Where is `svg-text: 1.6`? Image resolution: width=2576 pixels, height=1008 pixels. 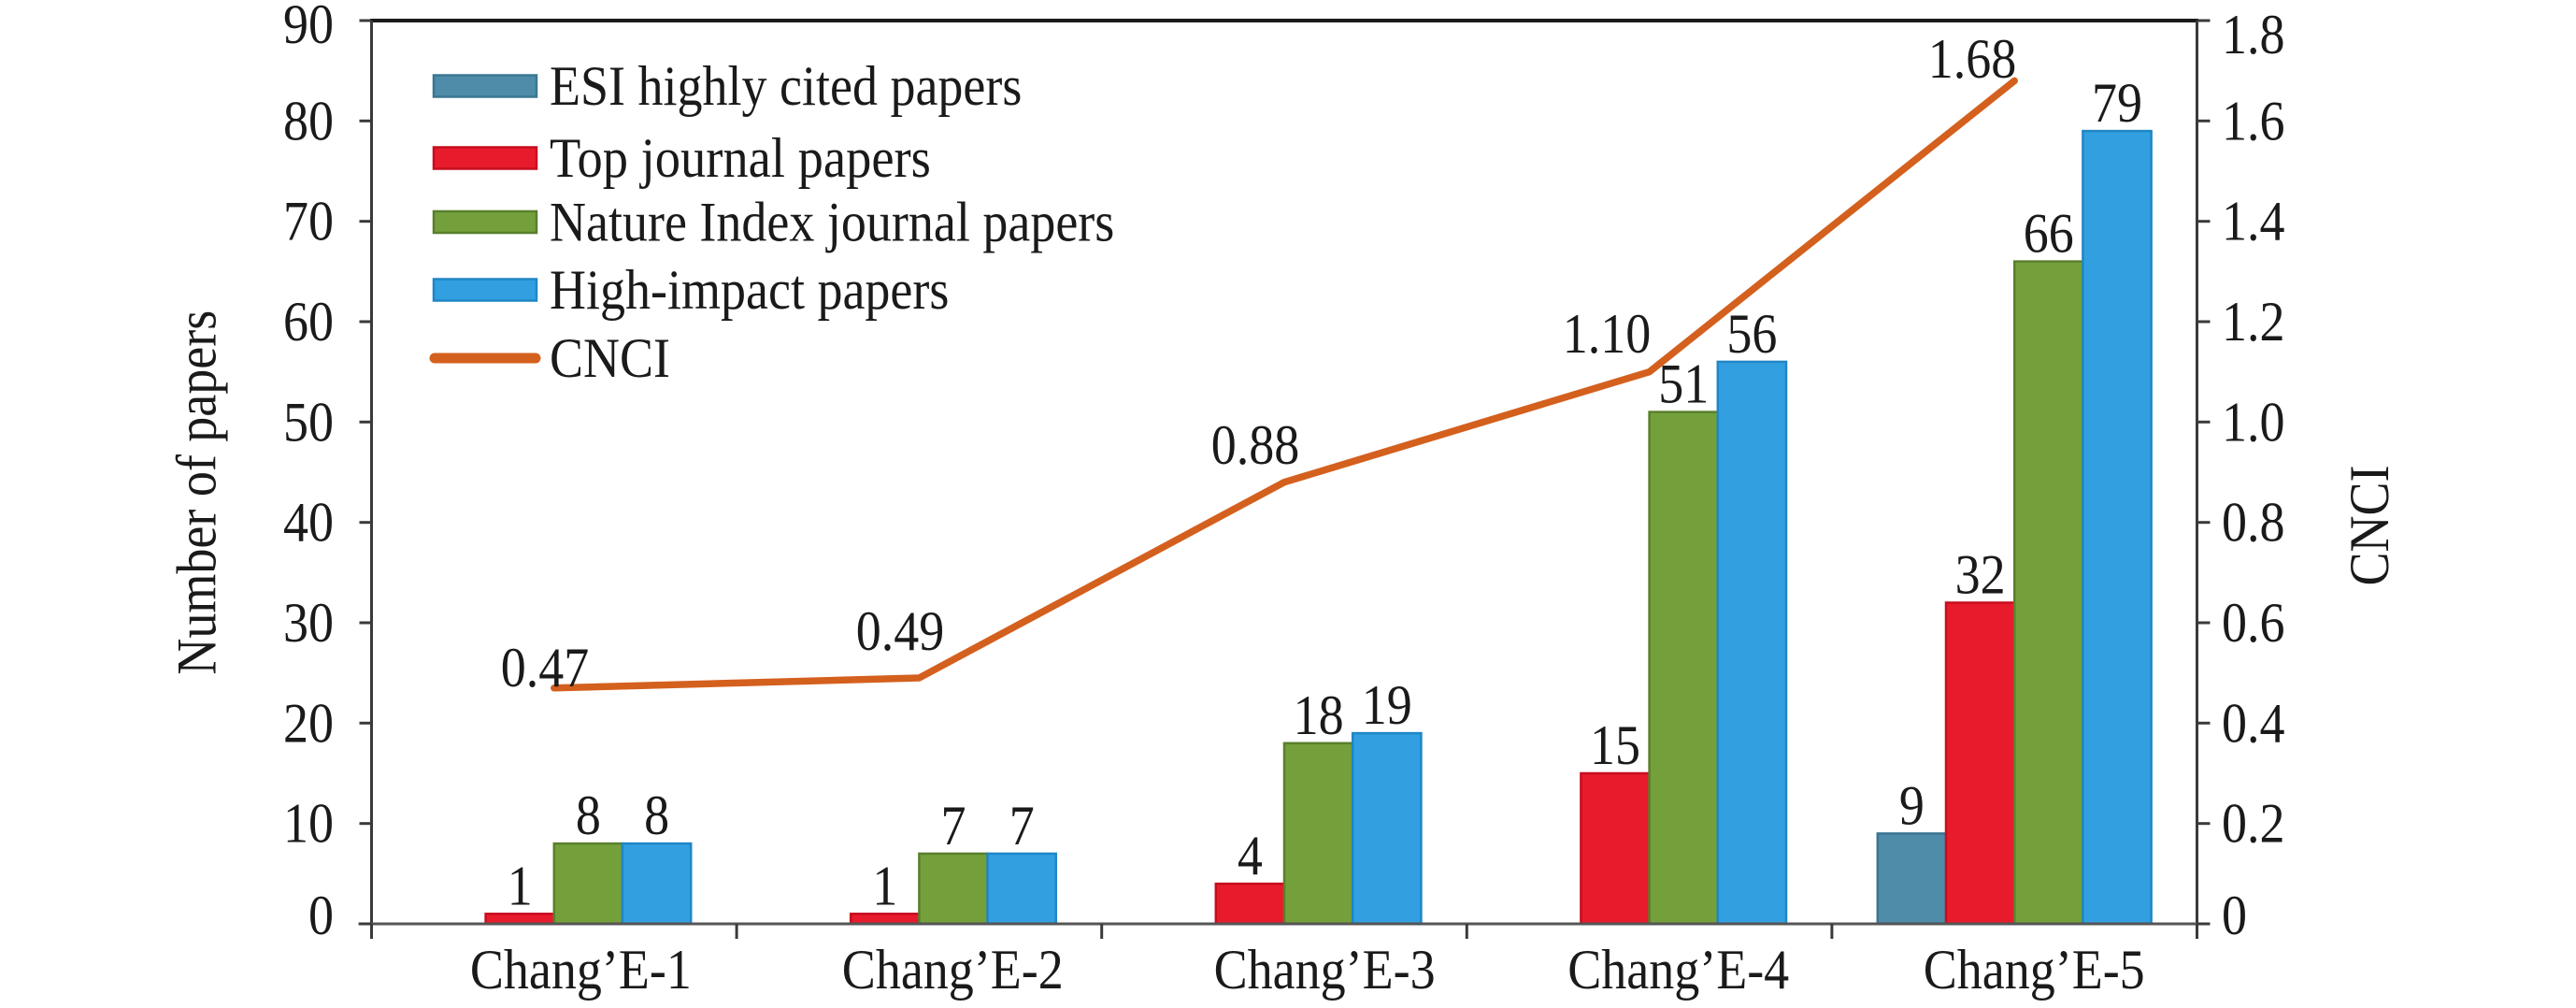 svg-text: 1.6 is located at coordinates (2253, 120).